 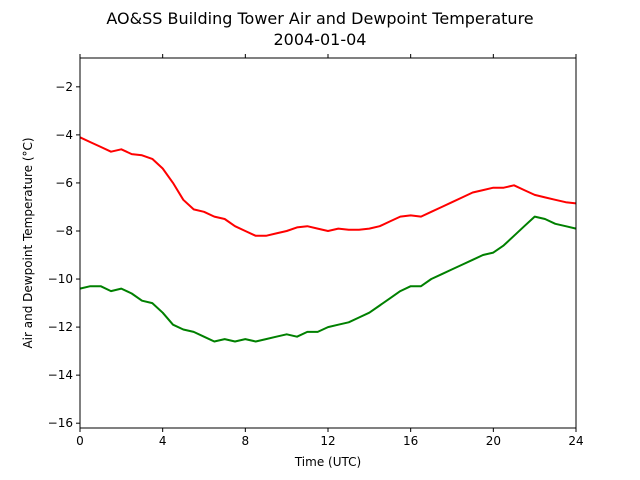 What do you see at coordinates (493, 441) in the screenshot?
I see `x-tick-label: 20` at bounding box center [493, 441].